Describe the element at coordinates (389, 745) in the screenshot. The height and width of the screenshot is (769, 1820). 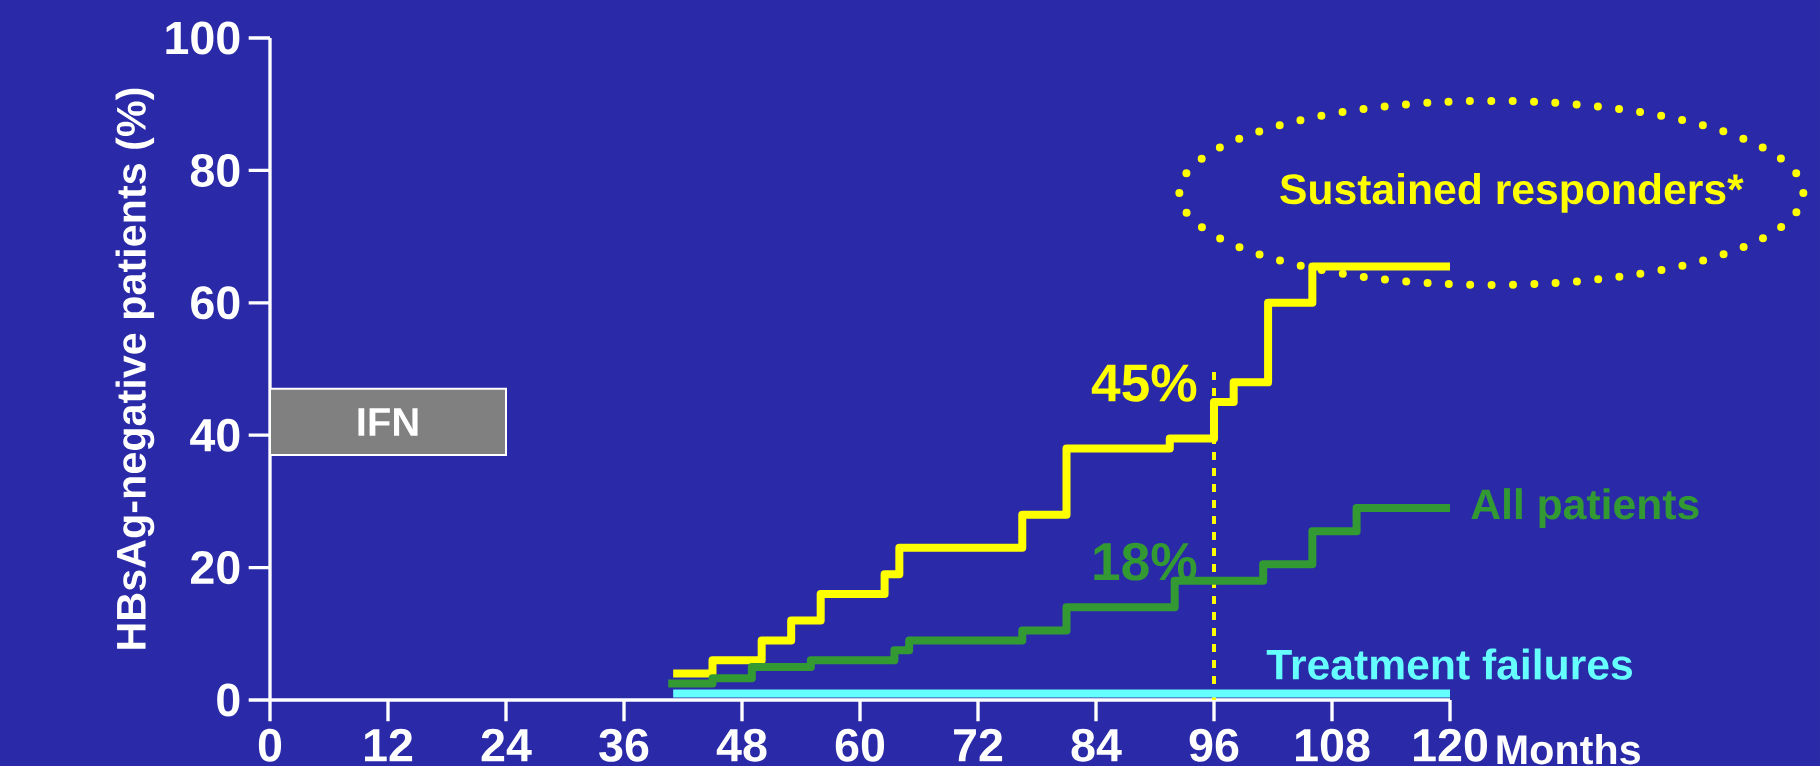
I see `x-tick-label: 12` at that location.